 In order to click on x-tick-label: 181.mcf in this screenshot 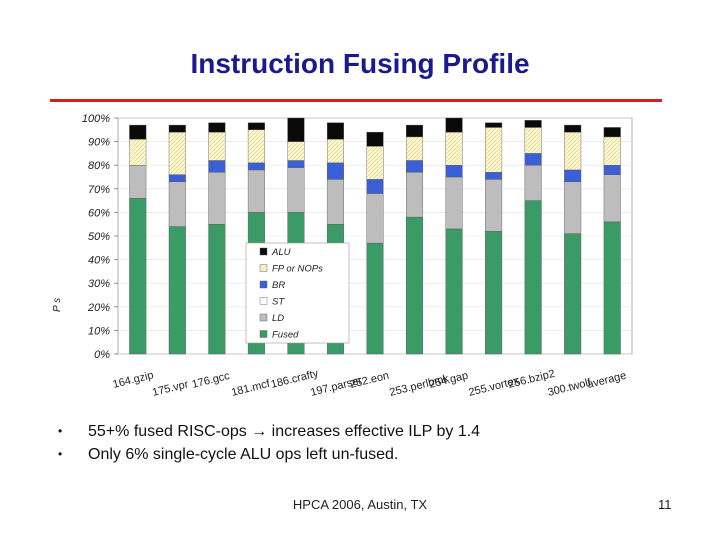, I will do `click(251, 388)`.